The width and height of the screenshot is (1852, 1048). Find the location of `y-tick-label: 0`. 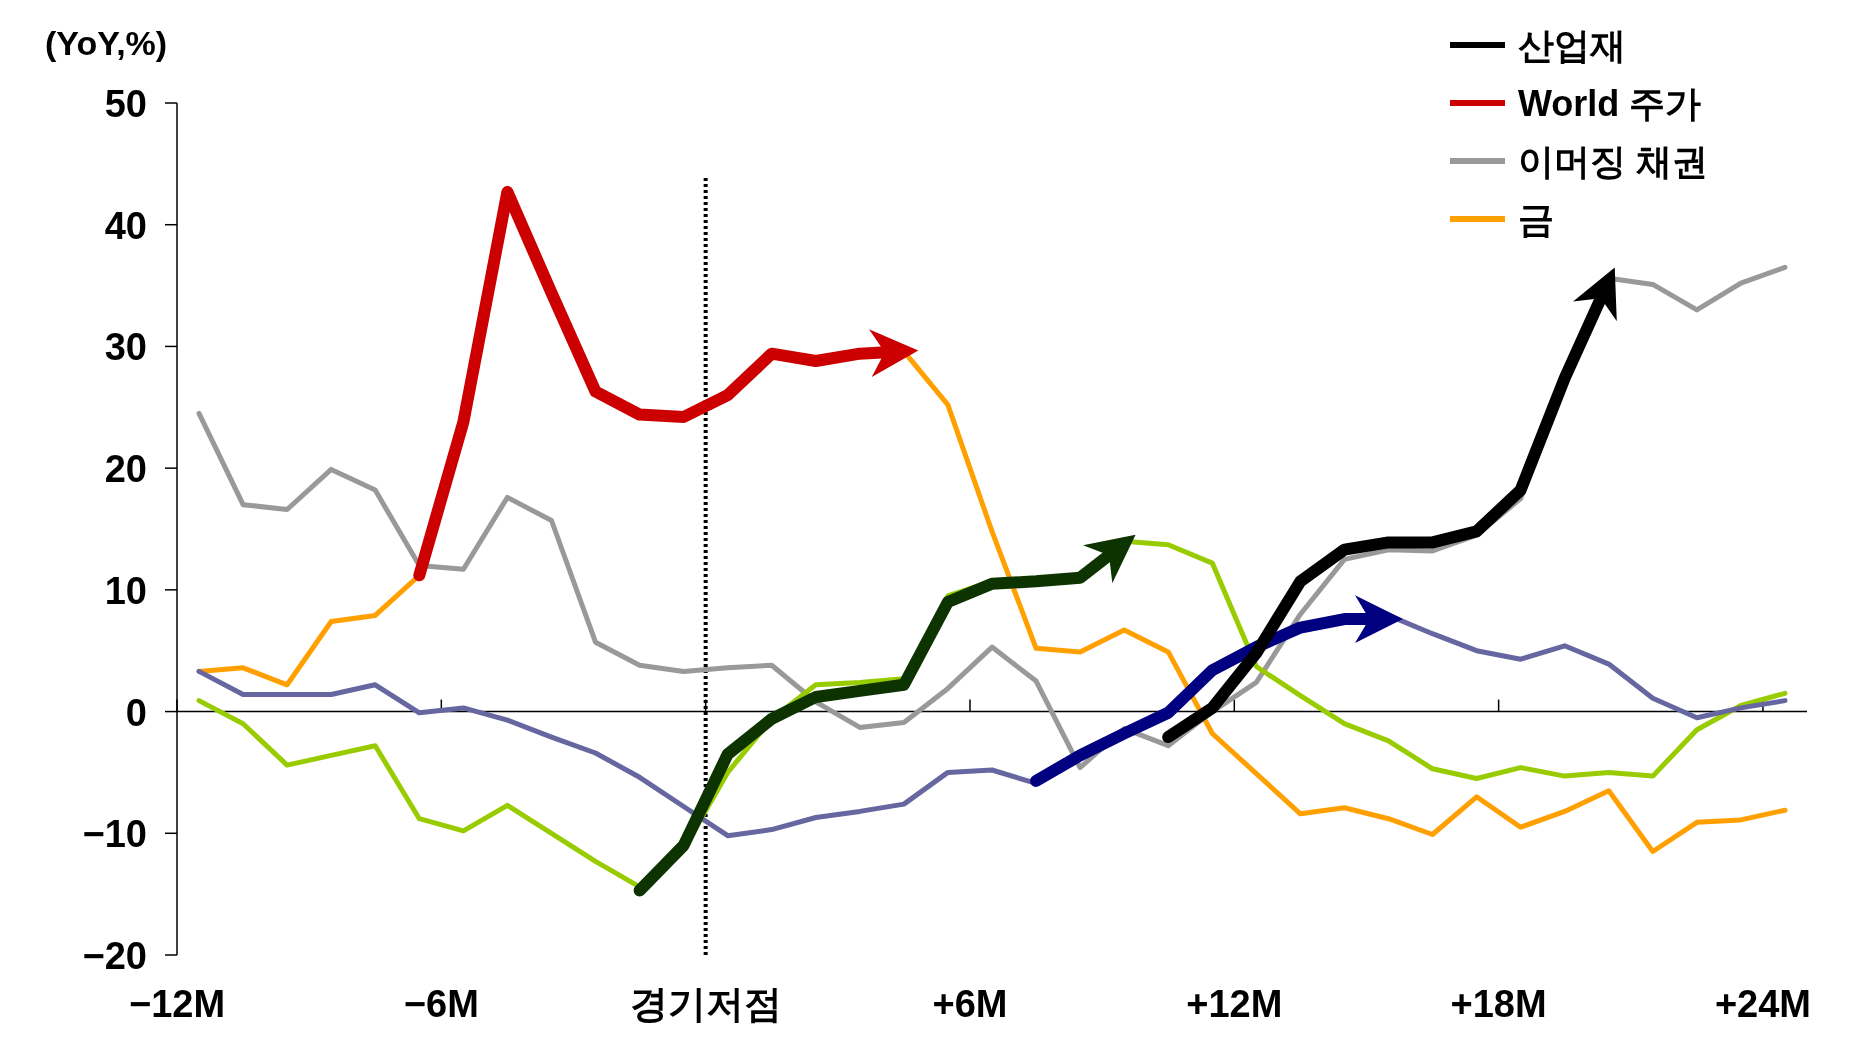

y-tick-label: 0 is located at coordinates (136, 712).